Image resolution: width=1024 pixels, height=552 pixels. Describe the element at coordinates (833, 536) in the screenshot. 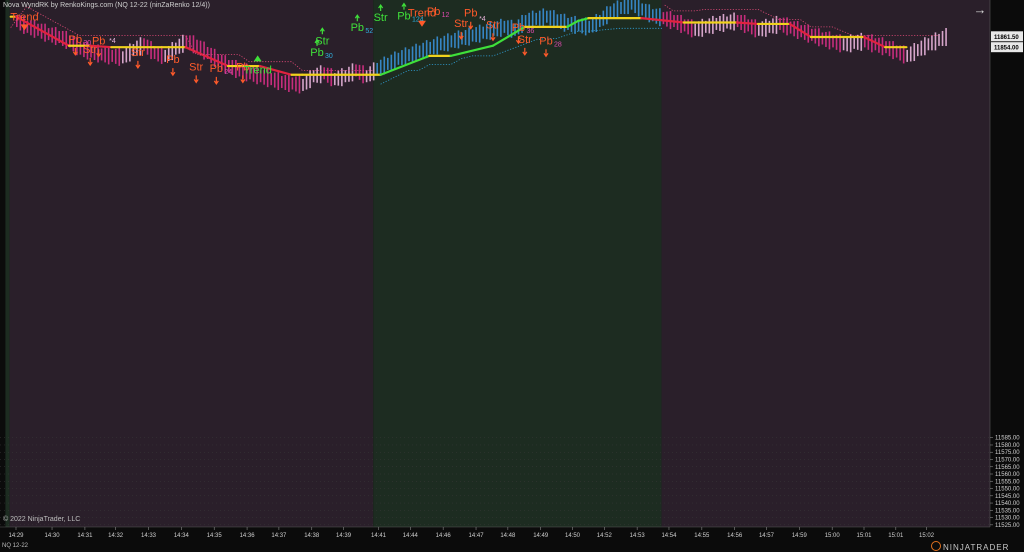

I see `time-tick-label: 15:00` at that location.